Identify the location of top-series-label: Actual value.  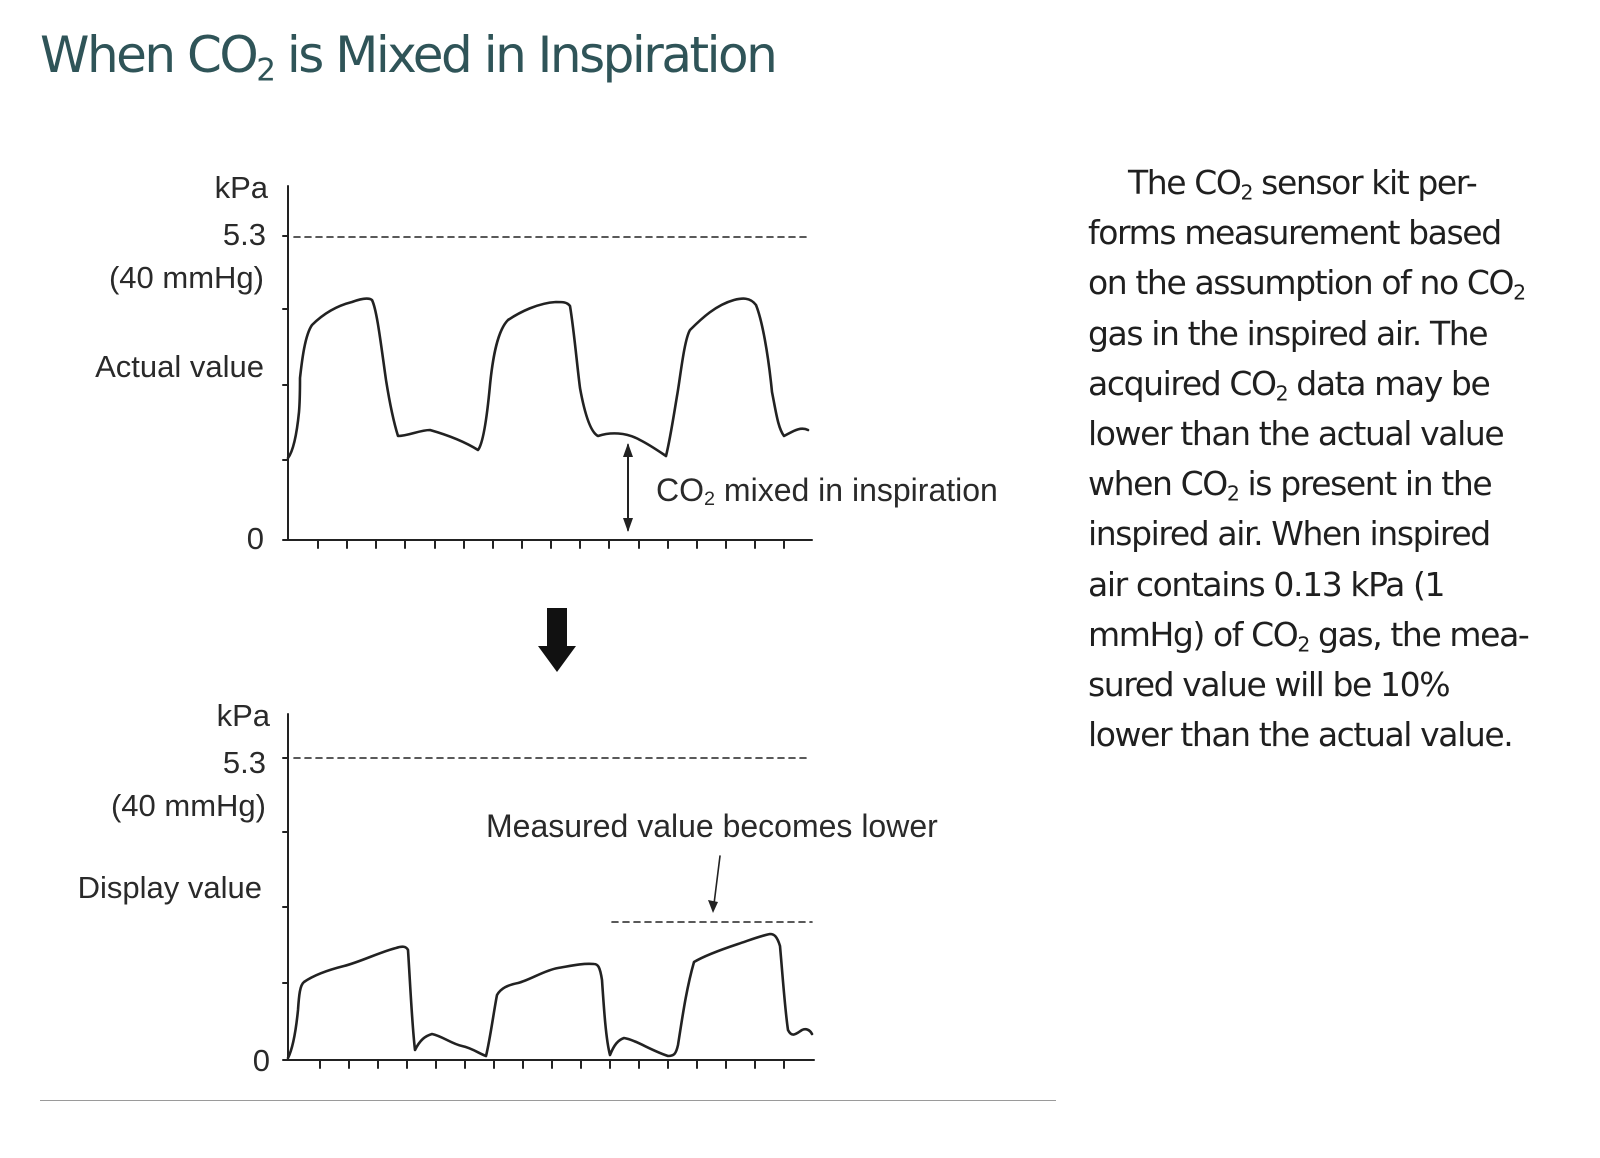
(179, 366).